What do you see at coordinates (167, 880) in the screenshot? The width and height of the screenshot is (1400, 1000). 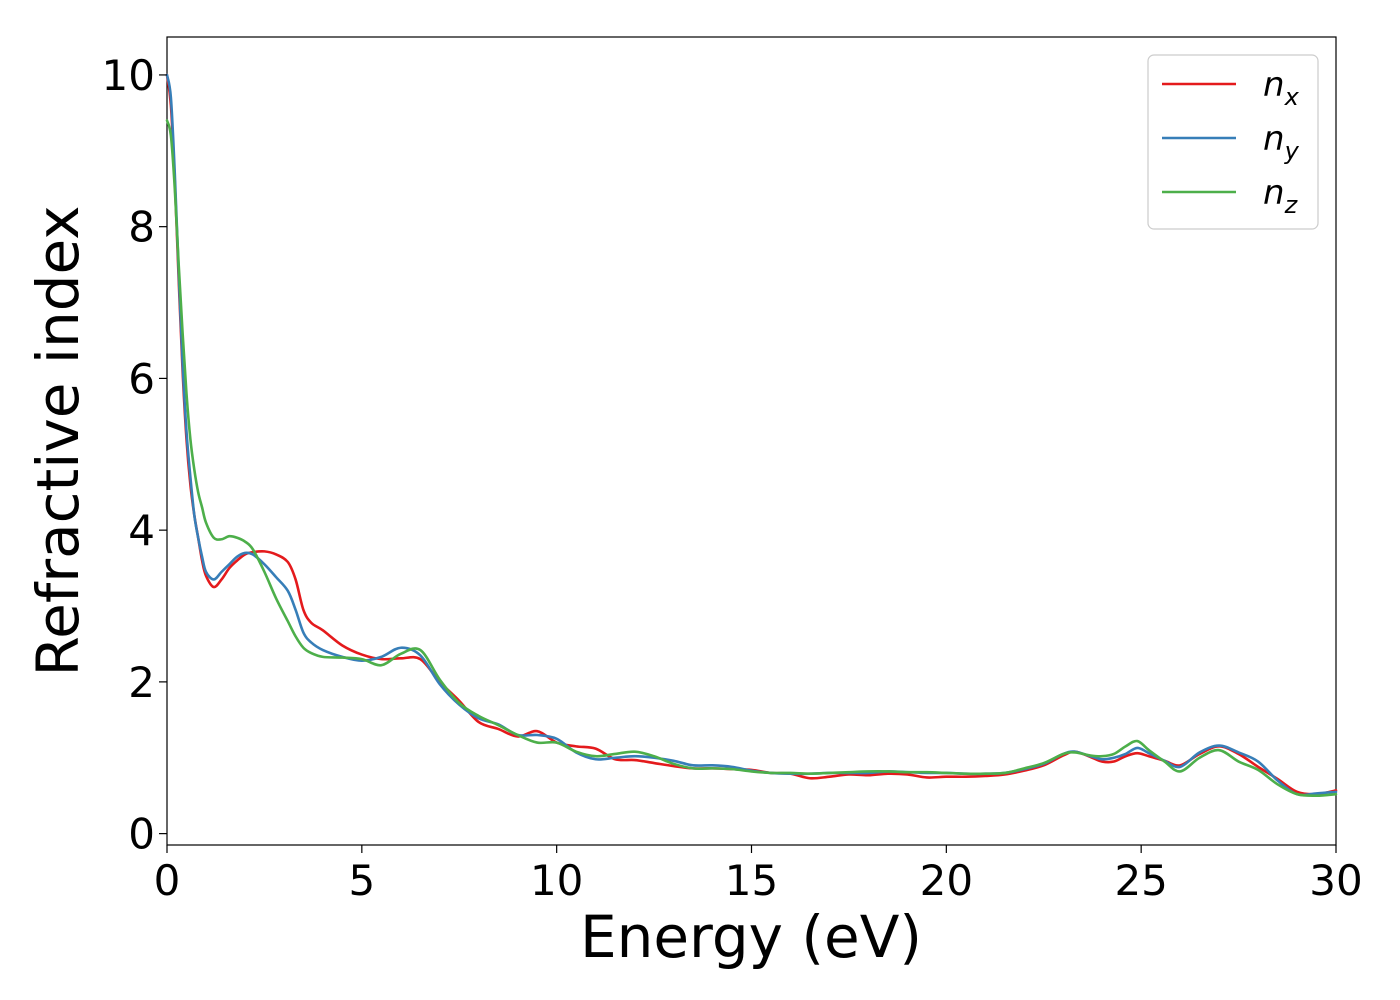 I see `x-tick-label: 0` at bounding box center [167, 880].